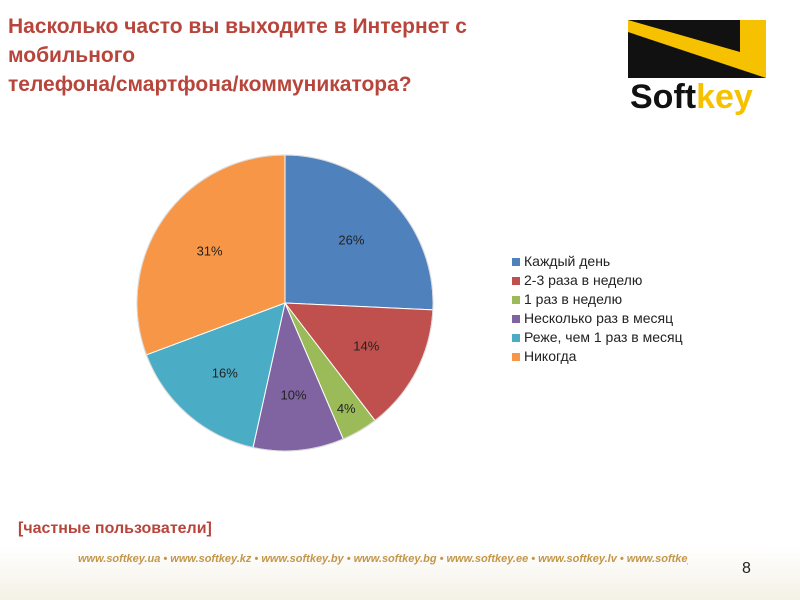 This screenshot has width=800, height=600. What do you see at coordinates (597, 356) in the screenshot?
I see `legend-entry: Никогда` at bounding box center [597, 356].